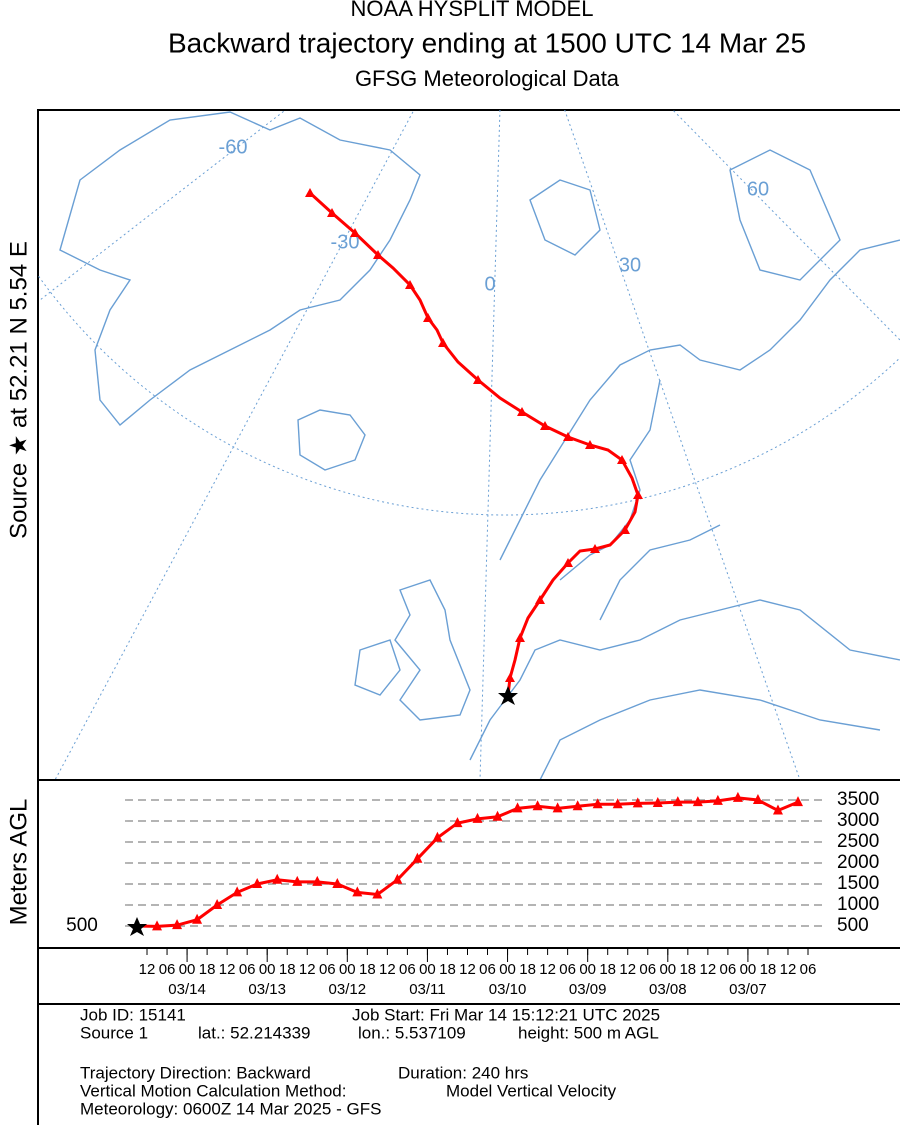 This screenshot has width=900, height=1125. Describe the element at coordinates (858, 820) in the screenshot. I see `y-tick-label: 3000` at that location.